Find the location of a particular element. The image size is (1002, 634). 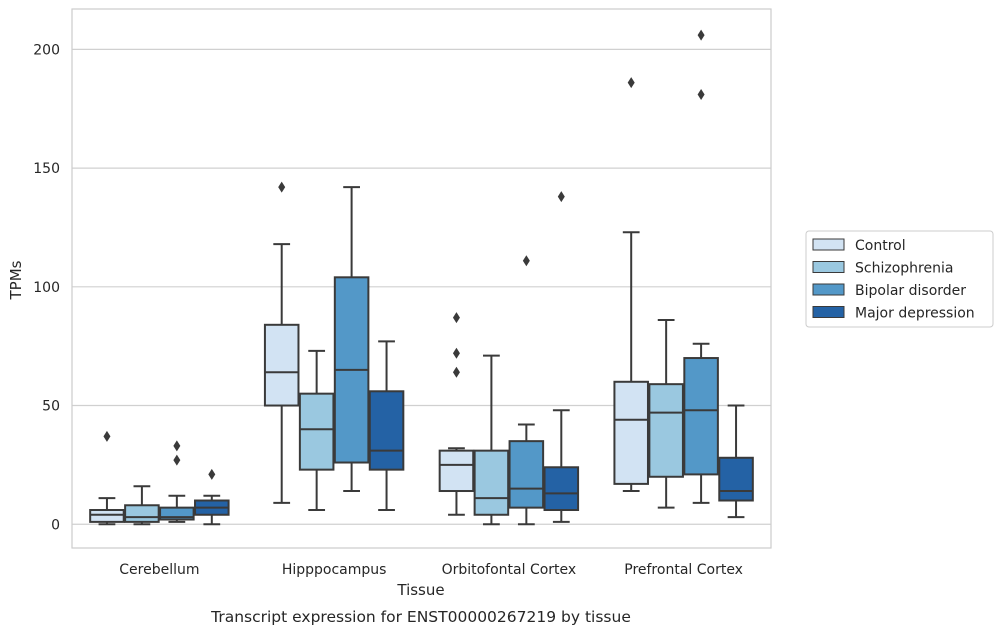

x-tick-label: Orbitofontal Cortex is located at coordinates (509, 570).